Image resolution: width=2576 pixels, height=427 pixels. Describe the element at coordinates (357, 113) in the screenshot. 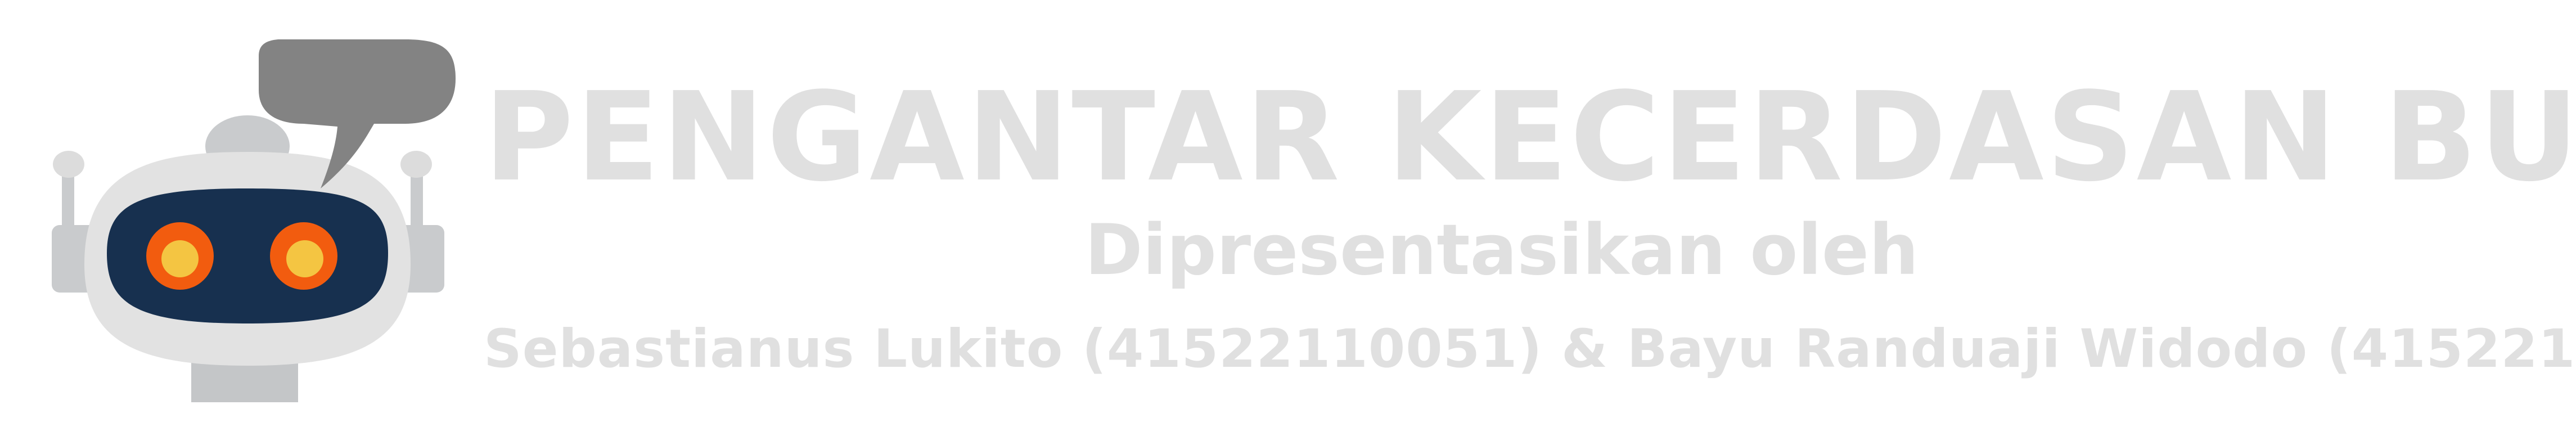

I see `speech-bubble-icon` at that location.